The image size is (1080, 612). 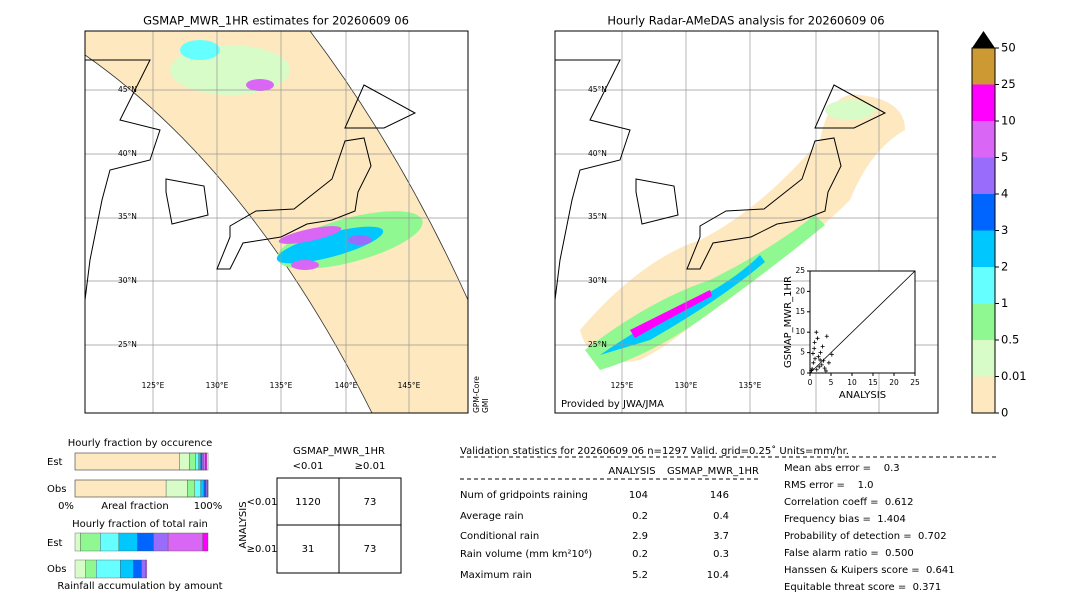 What do you see at coordinates (999, 225) in the screenshot?
I see `colorbar: 0 0.01 0.5 1 2 3 4 5 10 25 50` at bounding box center [999, 225].